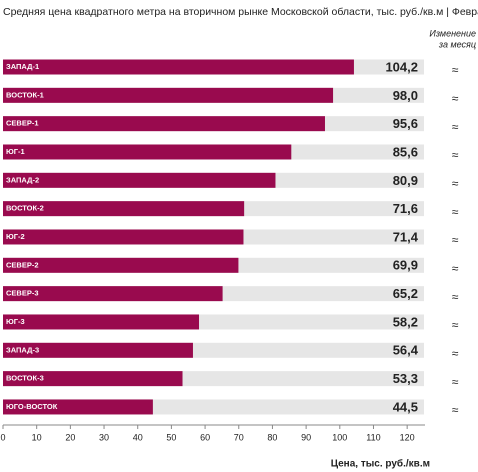 Image resolution: width=478 pixels, height=472 pixels. Describe the element at coordinates (405, 208) in the screenshot. I see `value-label: 71,6` at that location.